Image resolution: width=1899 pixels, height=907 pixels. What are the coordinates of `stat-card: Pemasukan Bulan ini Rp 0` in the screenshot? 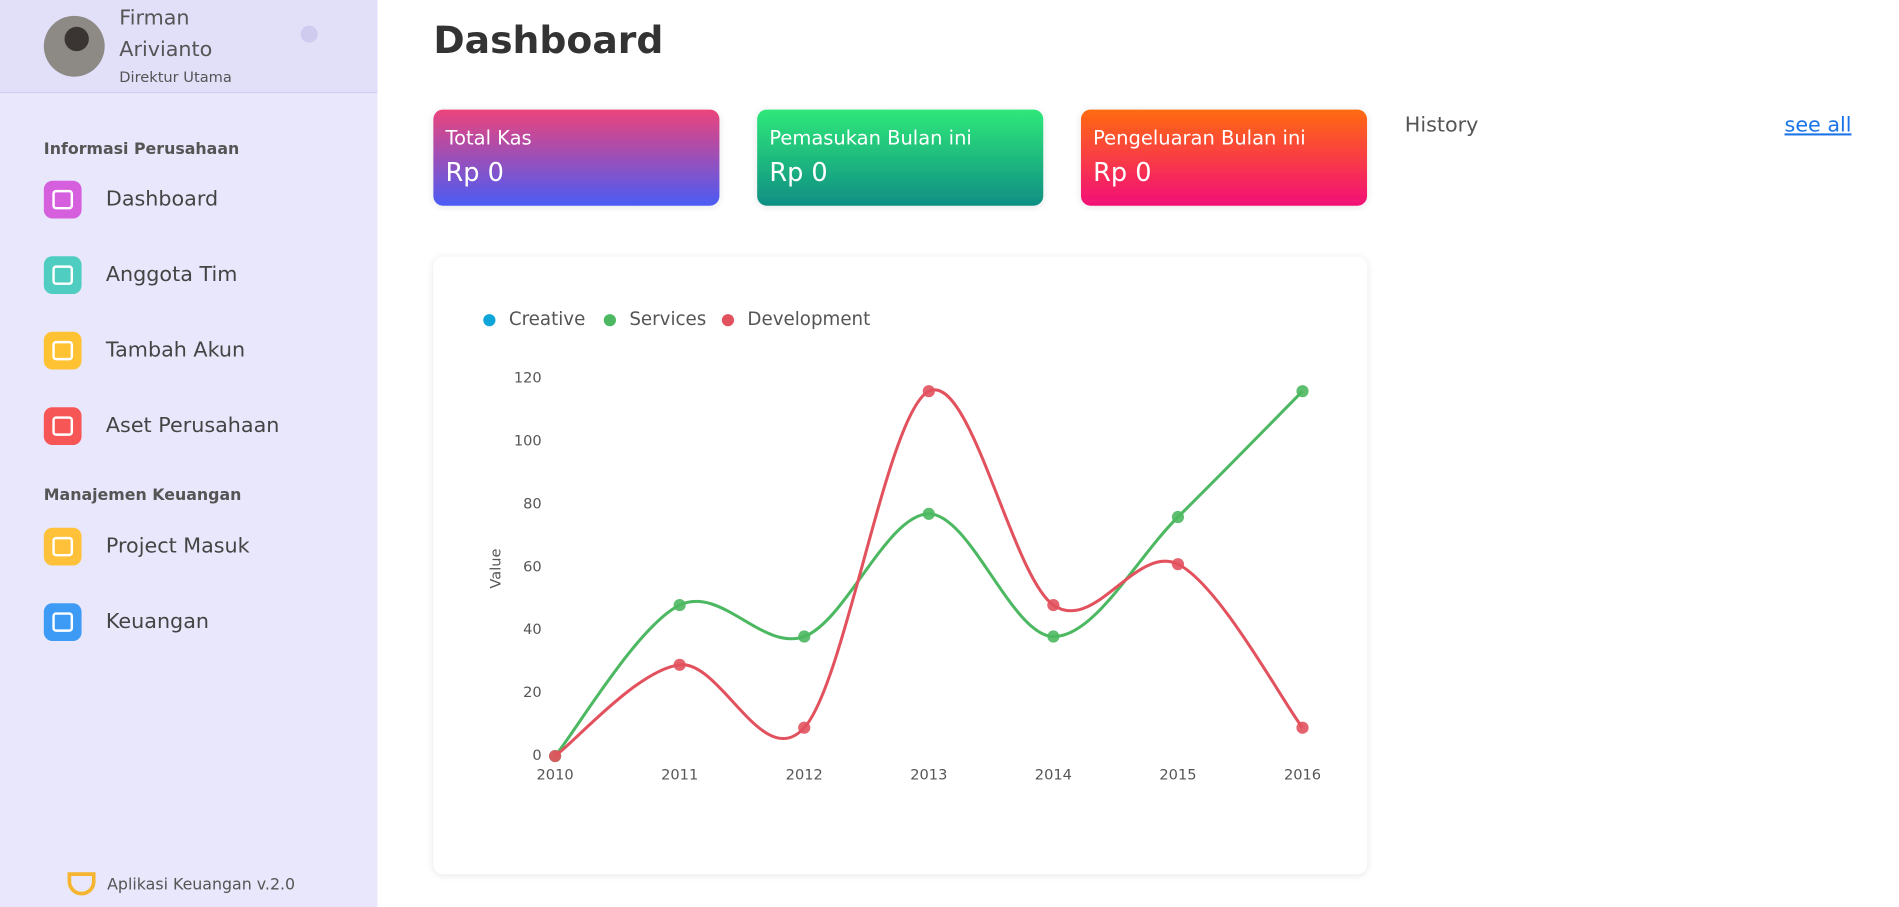 It's located at (900, 157).